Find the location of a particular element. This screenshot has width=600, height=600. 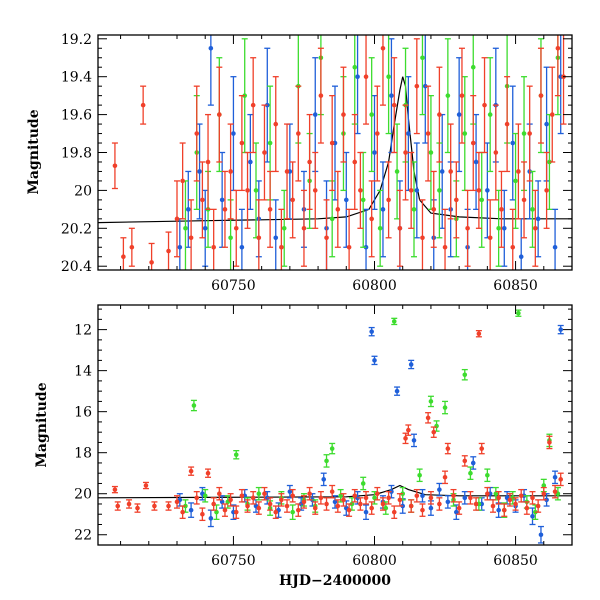

x-tick-label: 60750 is located at coordinates (233, 286).